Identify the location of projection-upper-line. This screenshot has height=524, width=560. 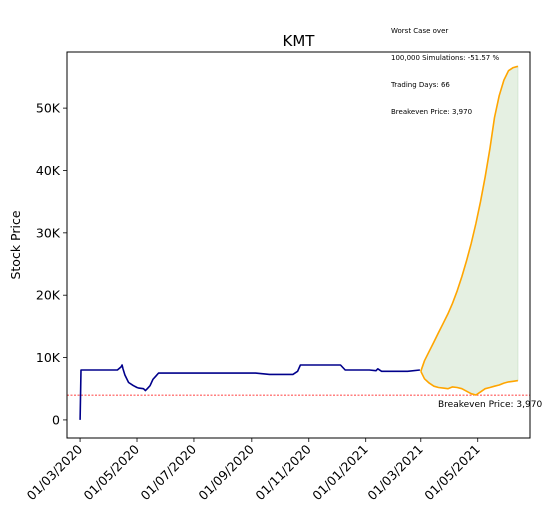
(469, 218).